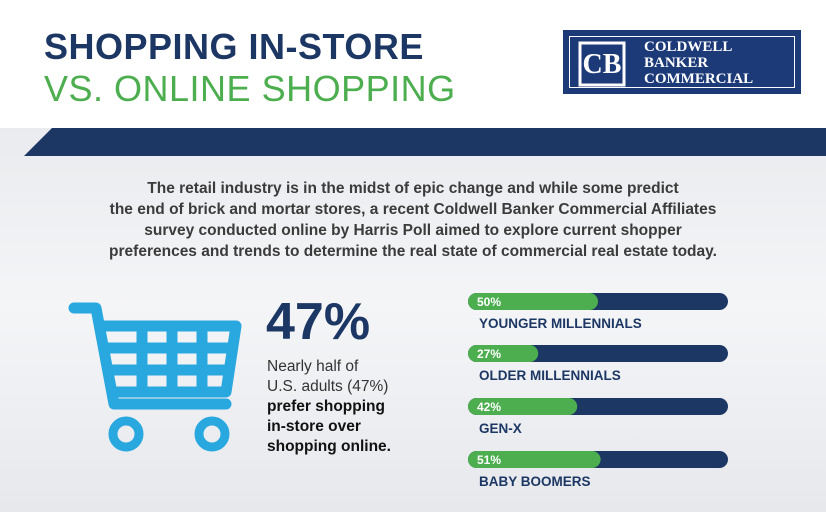  I want to click on subtitle: VS. ONLINE SHOPPING, so click(250, 88).